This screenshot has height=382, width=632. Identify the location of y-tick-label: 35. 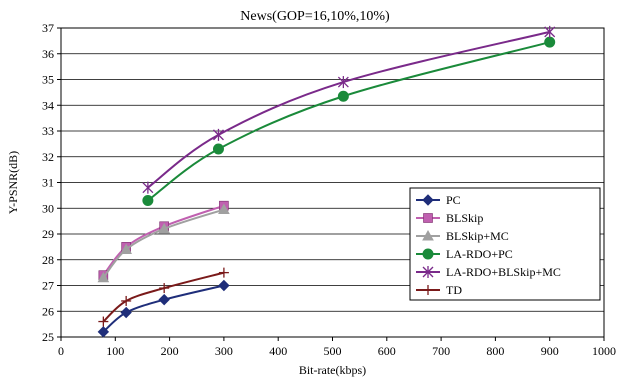
(48, 80).